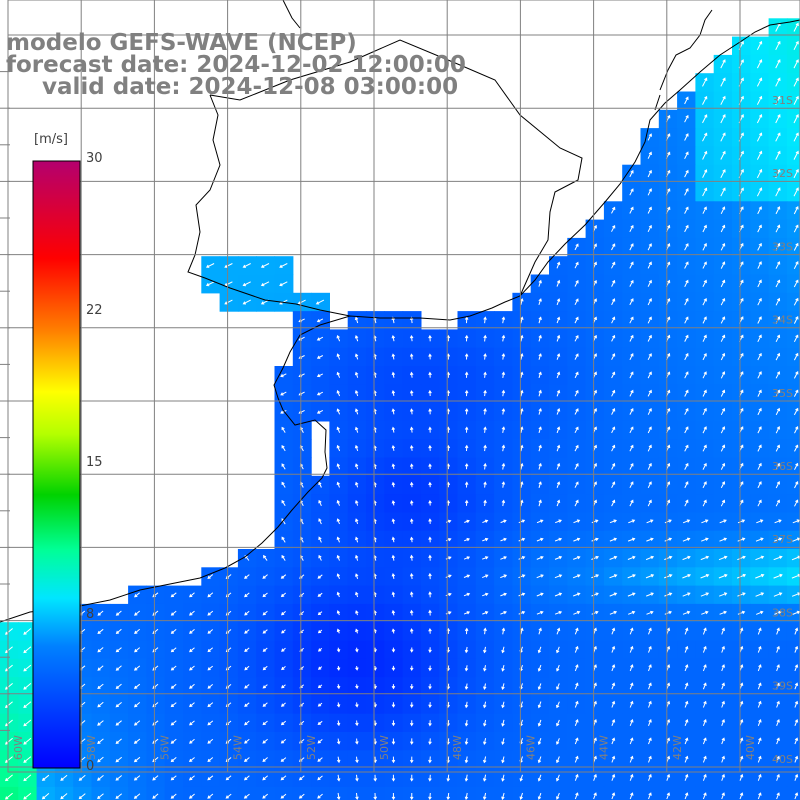 The image size is (800, 800). I want to click on colorbar-gradient, so click(56, 464).